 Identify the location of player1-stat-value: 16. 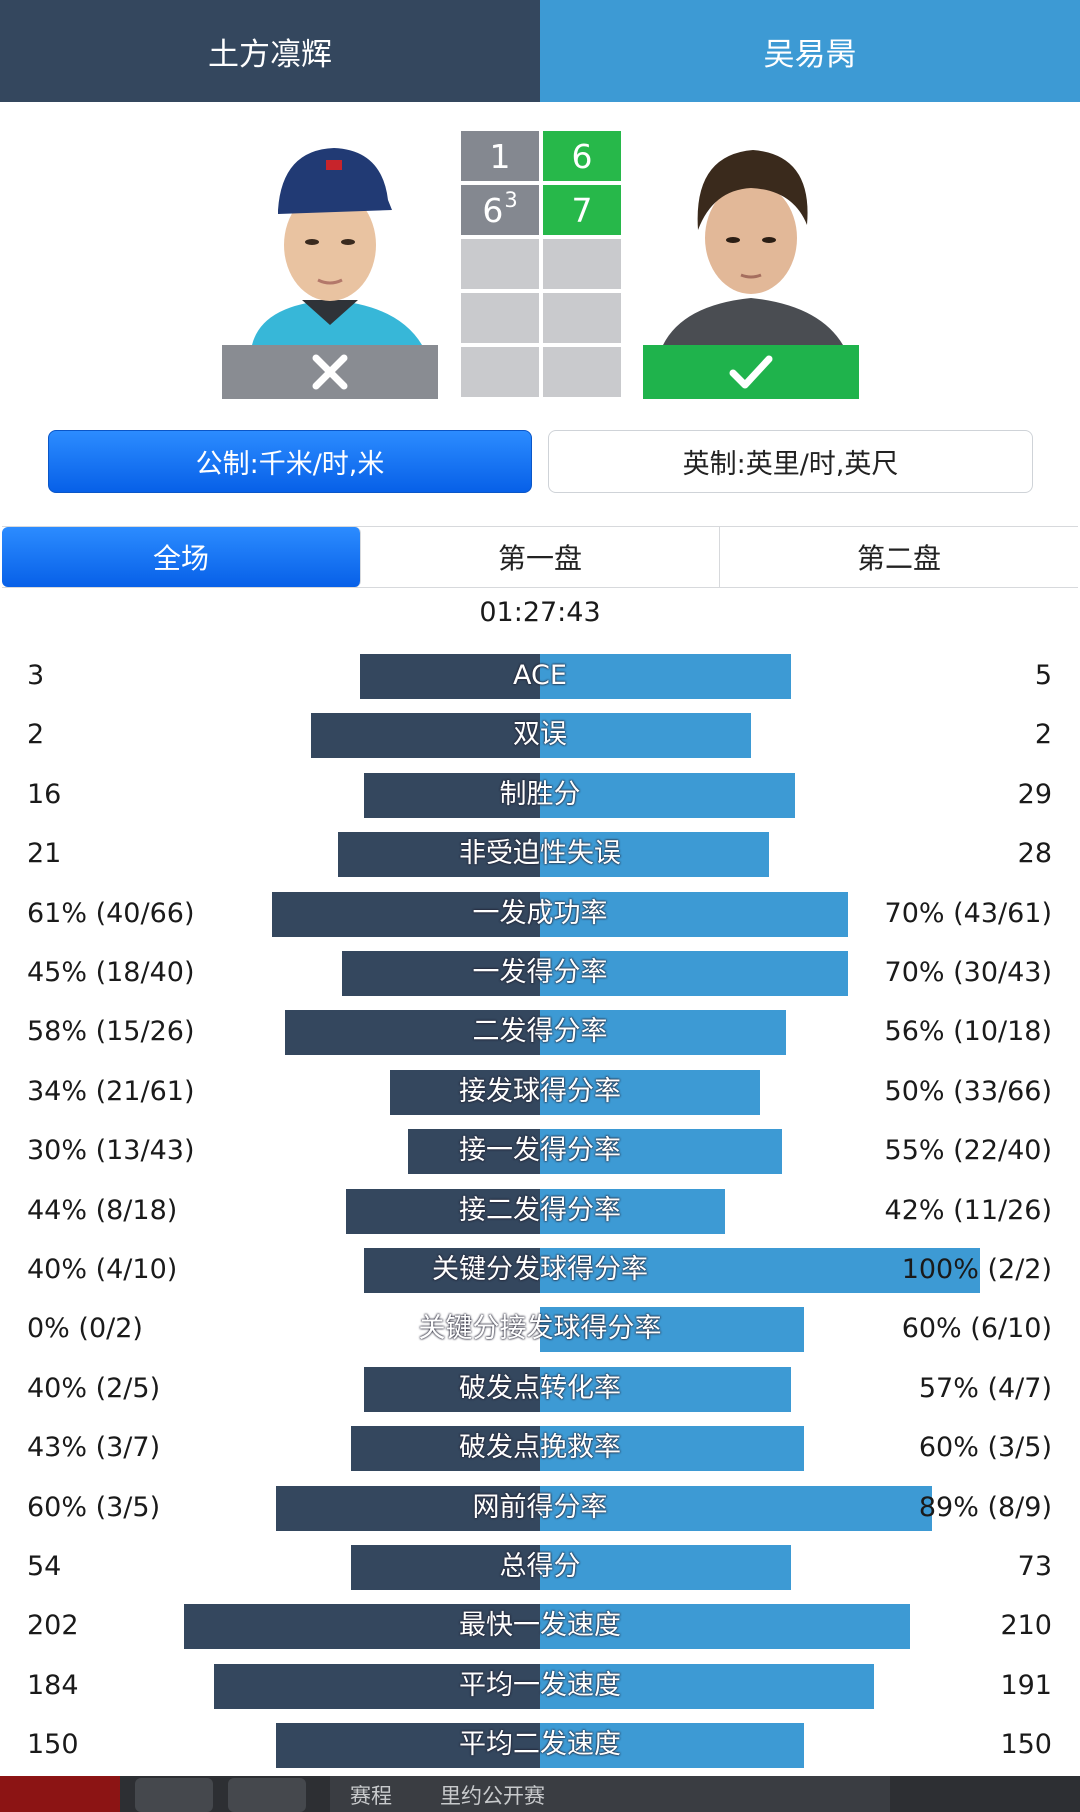
(44, 794).